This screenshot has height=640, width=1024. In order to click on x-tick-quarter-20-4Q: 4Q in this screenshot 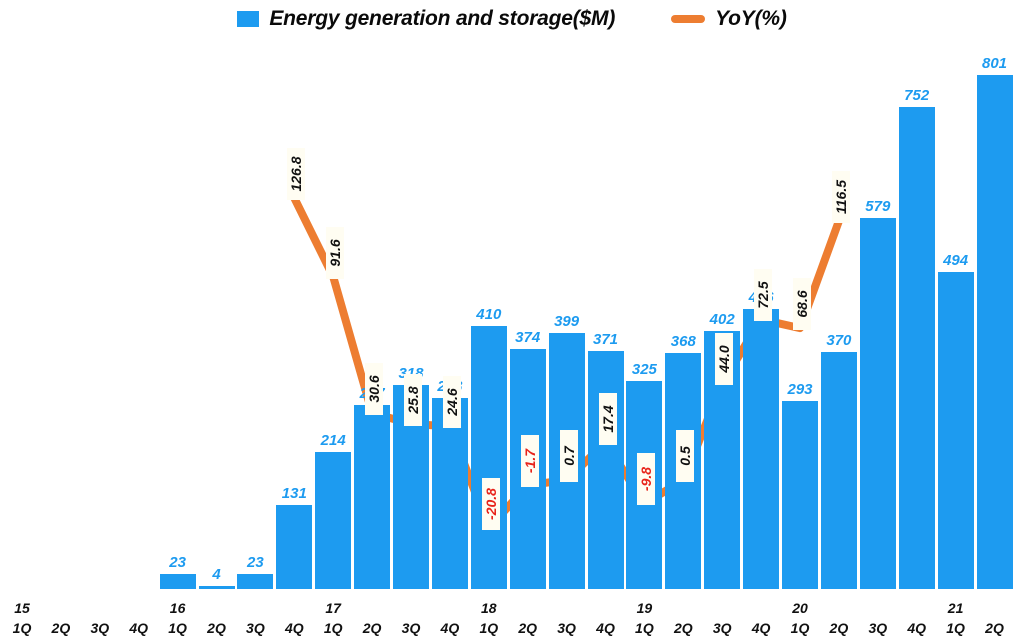, I will do `click(917, 628)`.